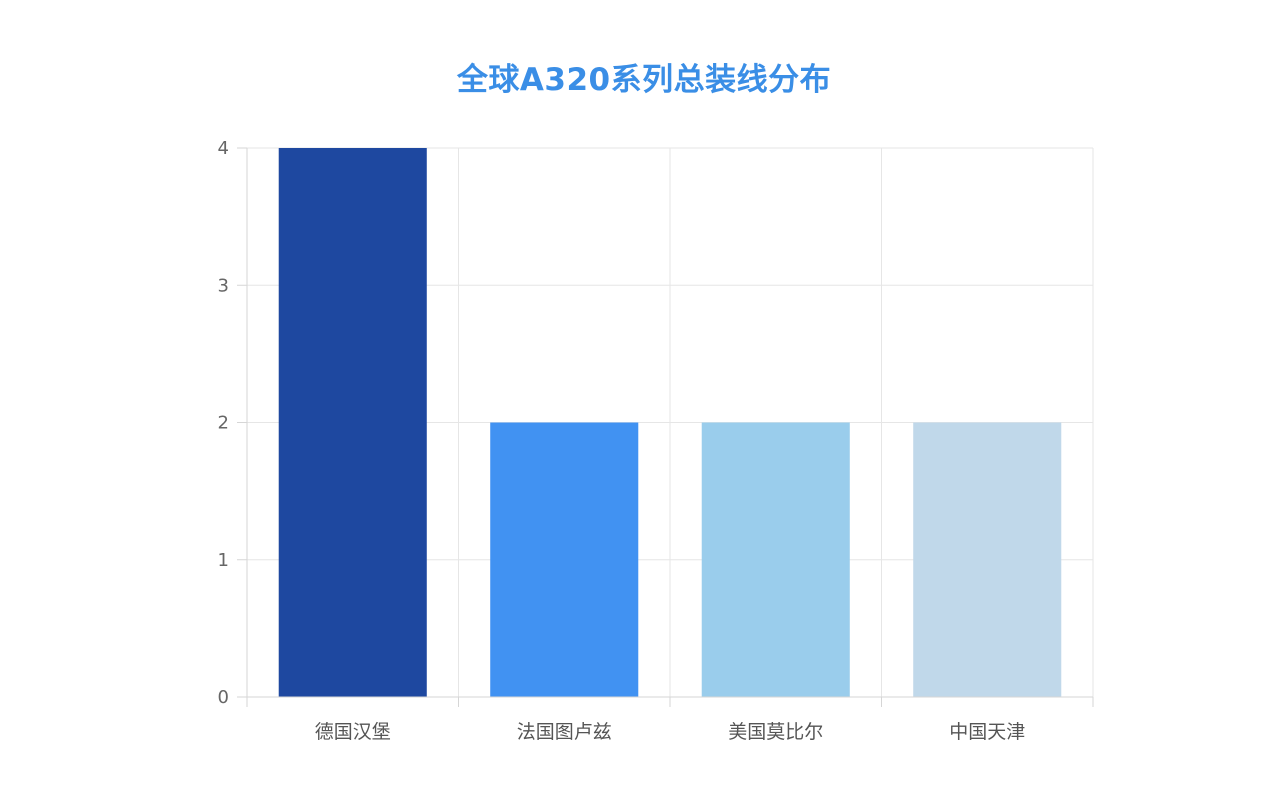  I want to click on x-category-label: 中国天津, so click(987, 732).